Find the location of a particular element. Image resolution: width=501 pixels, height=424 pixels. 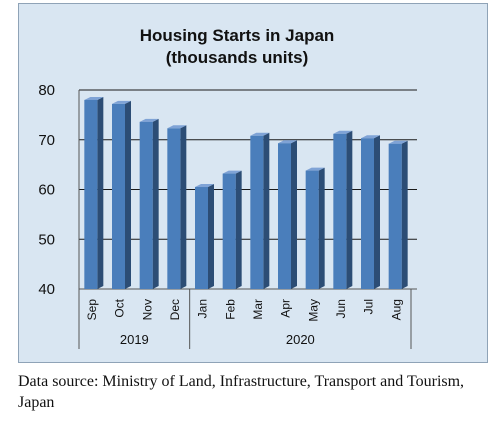

x-tick-label-Apr: Apr is located at coordinates (286, 308).